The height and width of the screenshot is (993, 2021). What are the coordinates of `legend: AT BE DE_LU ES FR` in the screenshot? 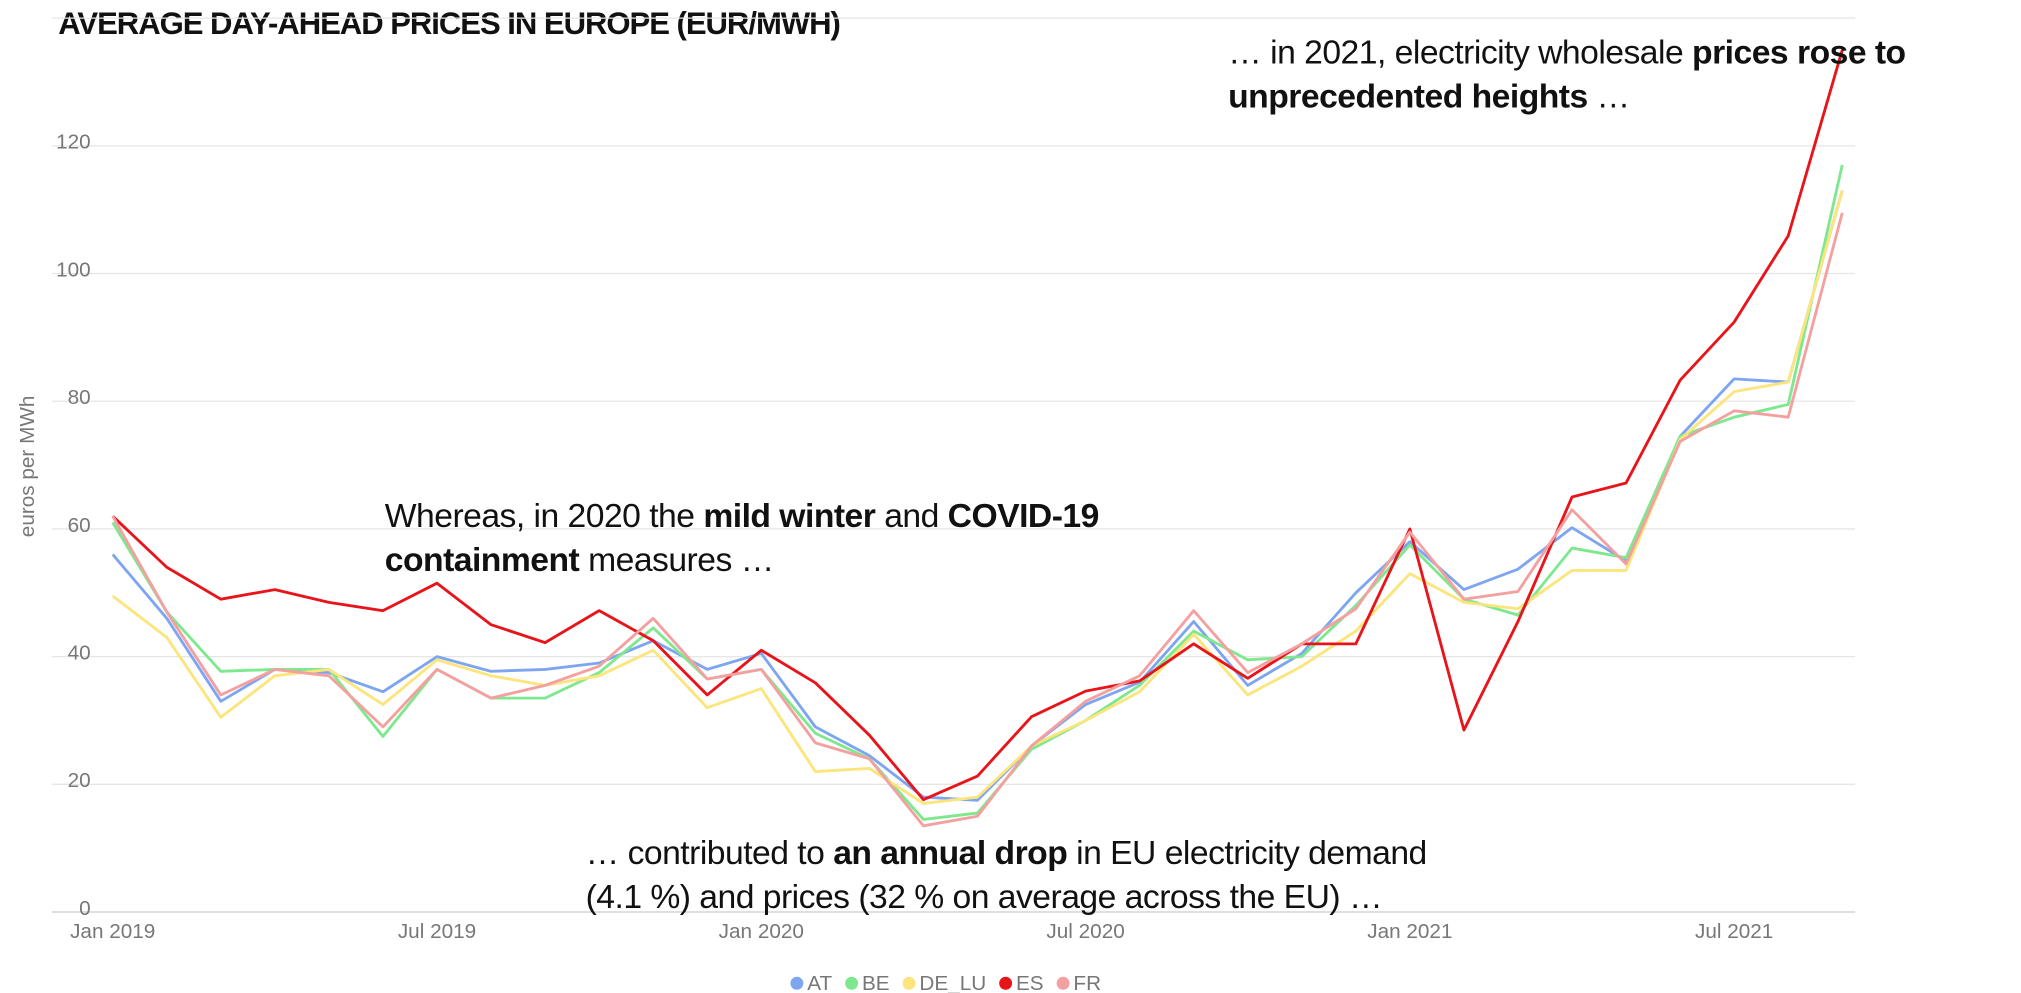 It's located at (945, 982).